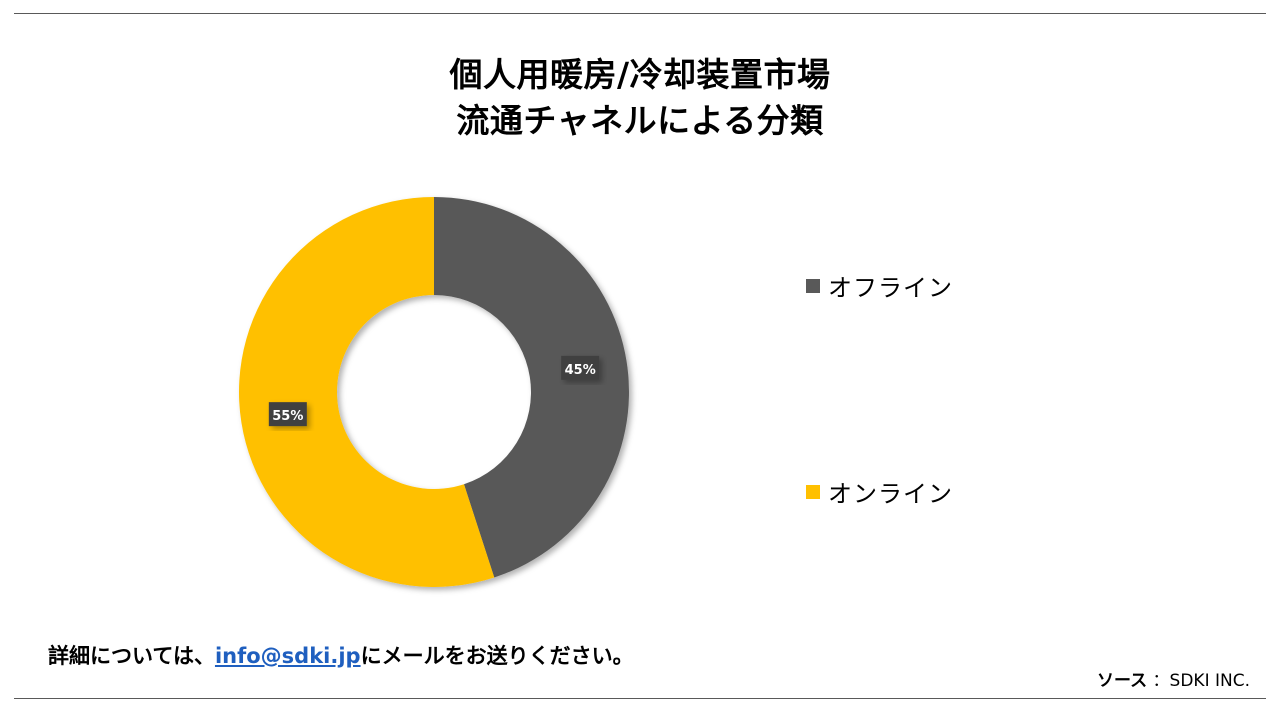 This screenshot has width=1280, height=720. Describe the element at coordinates (813, 491) in the screenshot. I see `legend-swatch-online` at that location.